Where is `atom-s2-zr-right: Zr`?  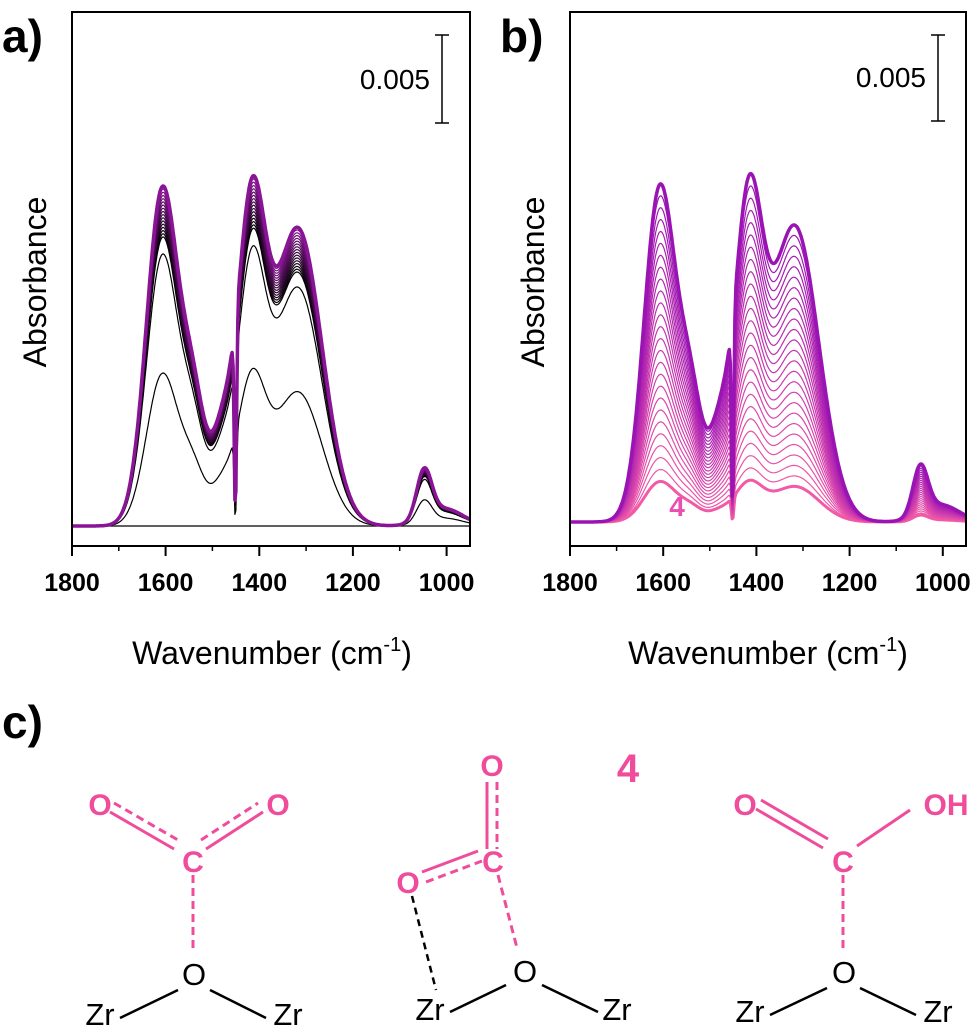 atom-s2-zr-right: Zr is located at coordinates (616, 1009).